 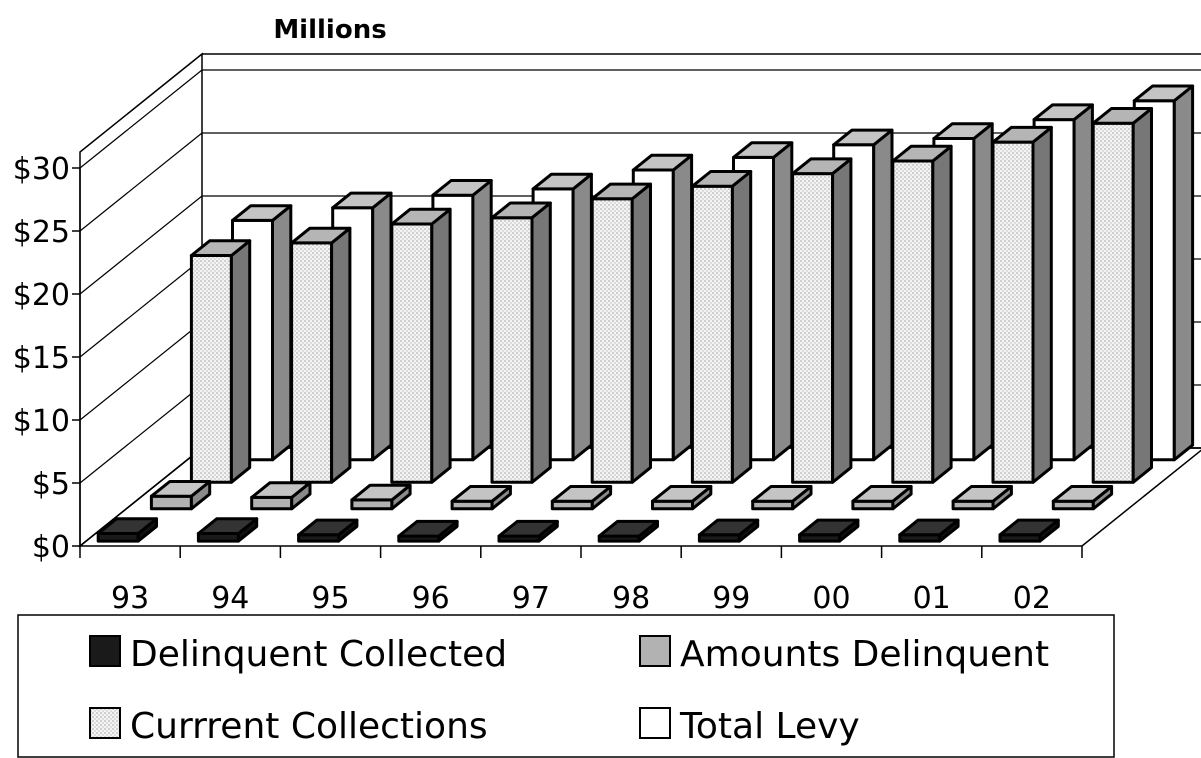 I want to click on y-axis: $0 $5 $10 $15 $20 $25 $30, so click(x=47, y=358).